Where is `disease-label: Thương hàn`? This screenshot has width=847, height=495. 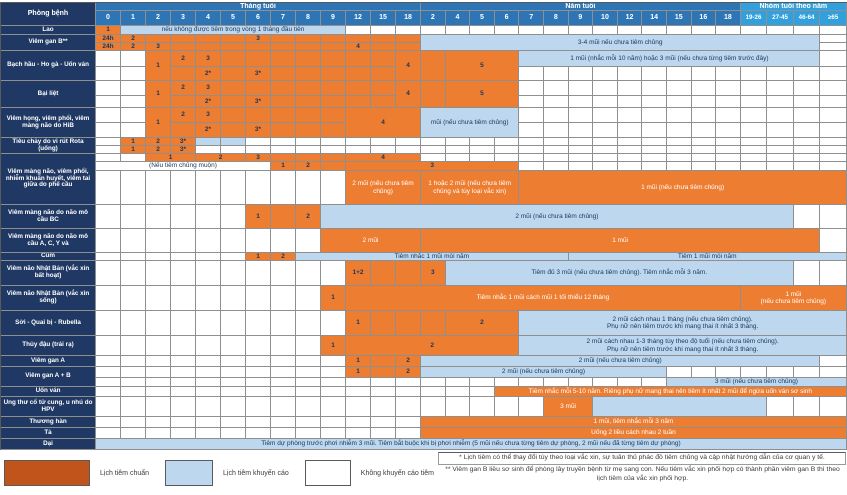 disease-label: Thương hàn is located at coordinates (48, 422).